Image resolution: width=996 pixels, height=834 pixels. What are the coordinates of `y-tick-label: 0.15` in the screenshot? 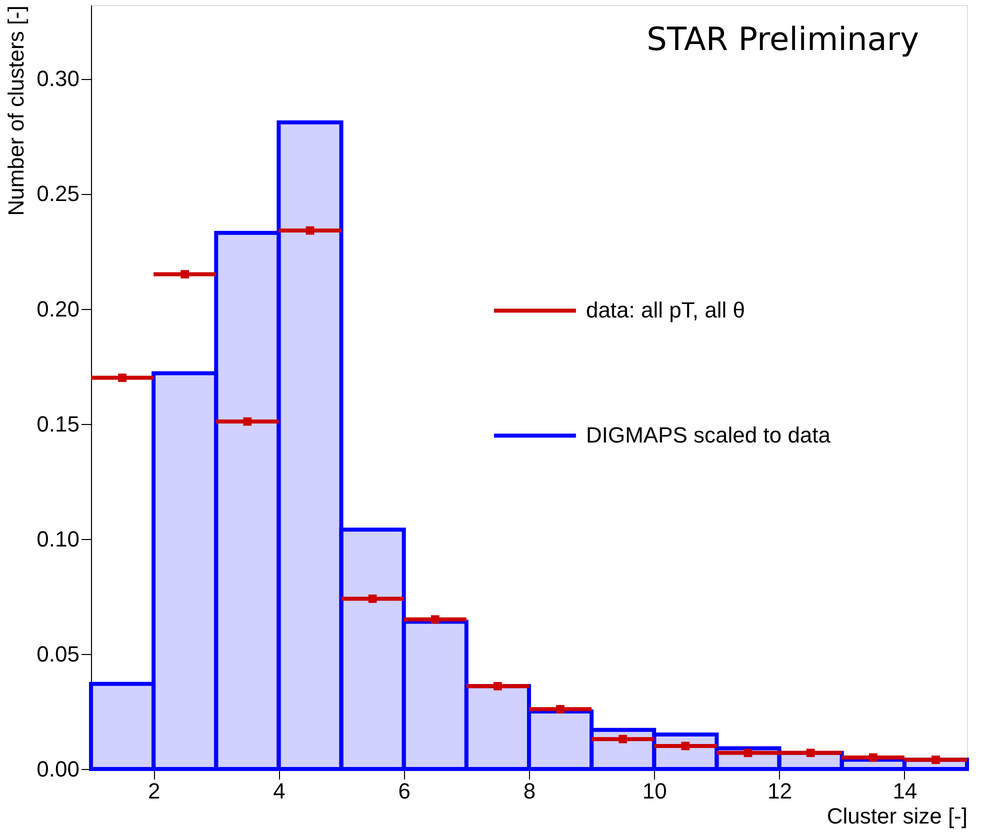 It's located at (58, 423).